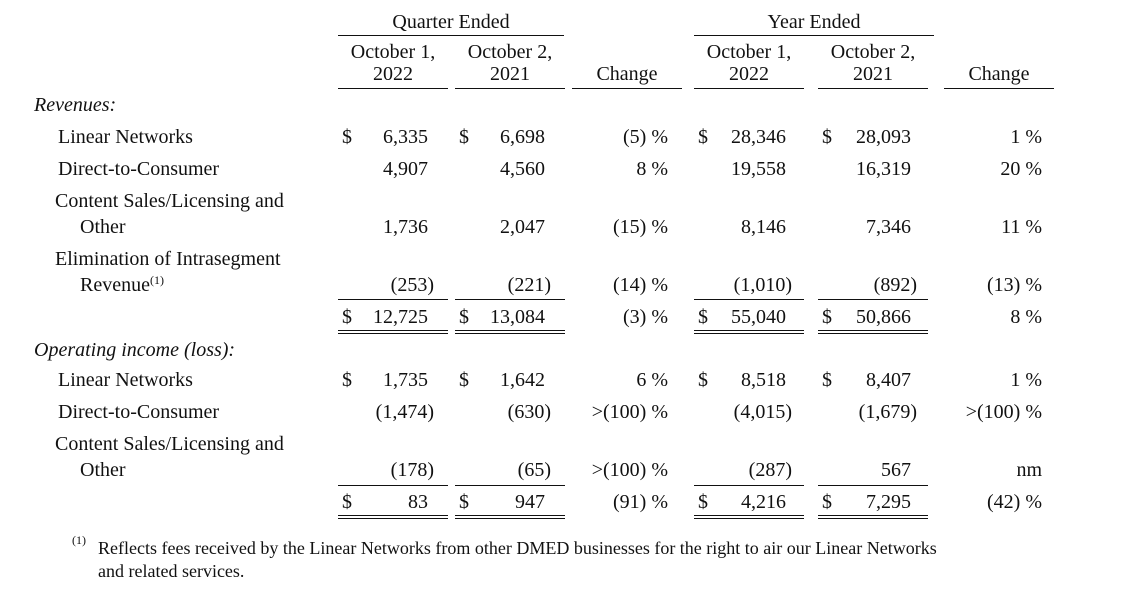 The width and height of the screenshot is (1122, 589). I want to click on op-total-y22: 4,216, so click(763, 502).